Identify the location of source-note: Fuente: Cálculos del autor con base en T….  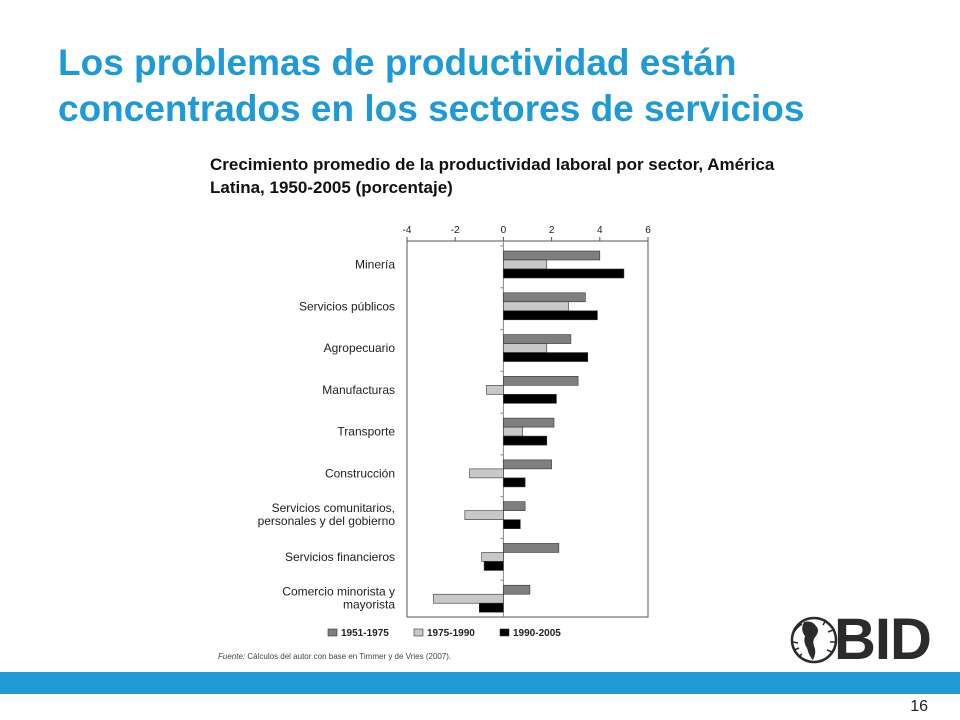
(334, 656).